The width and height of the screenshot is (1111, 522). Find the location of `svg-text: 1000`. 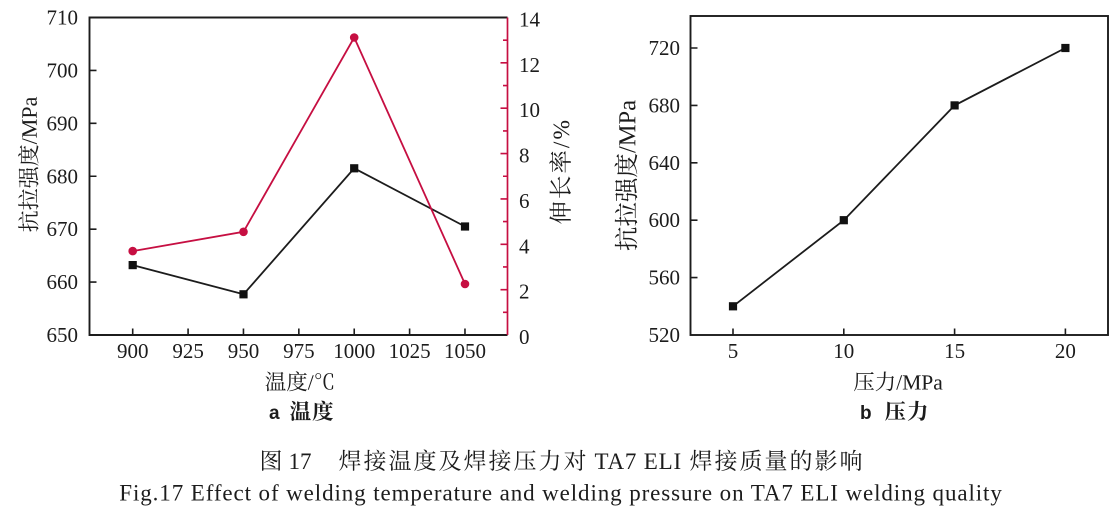

svg-text: 1000 is located at coordinates (354, 351).